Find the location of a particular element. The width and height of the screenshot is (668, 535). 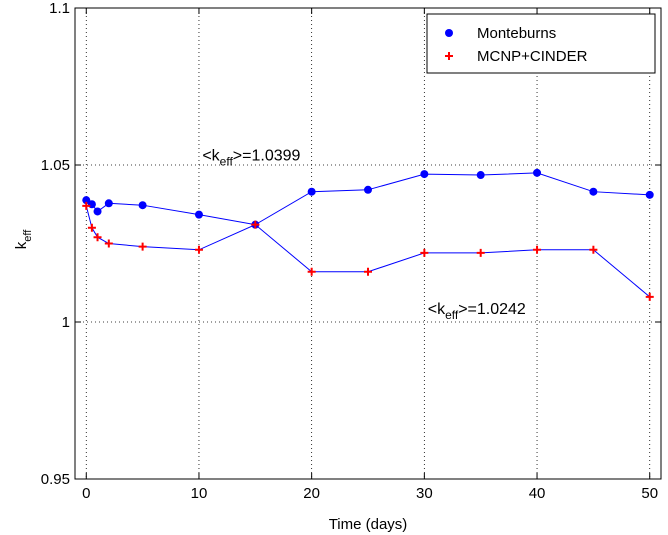

x-axis-label: Time (days) is located at coordinates (368, 524).